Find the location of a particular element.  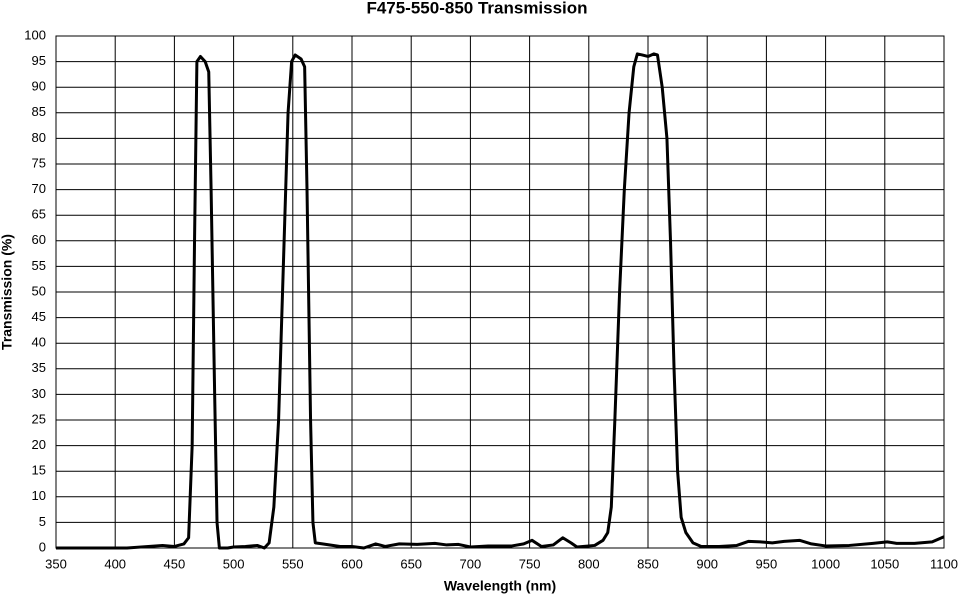

x-tick-label: 900 is located at coordinates (707, 563).